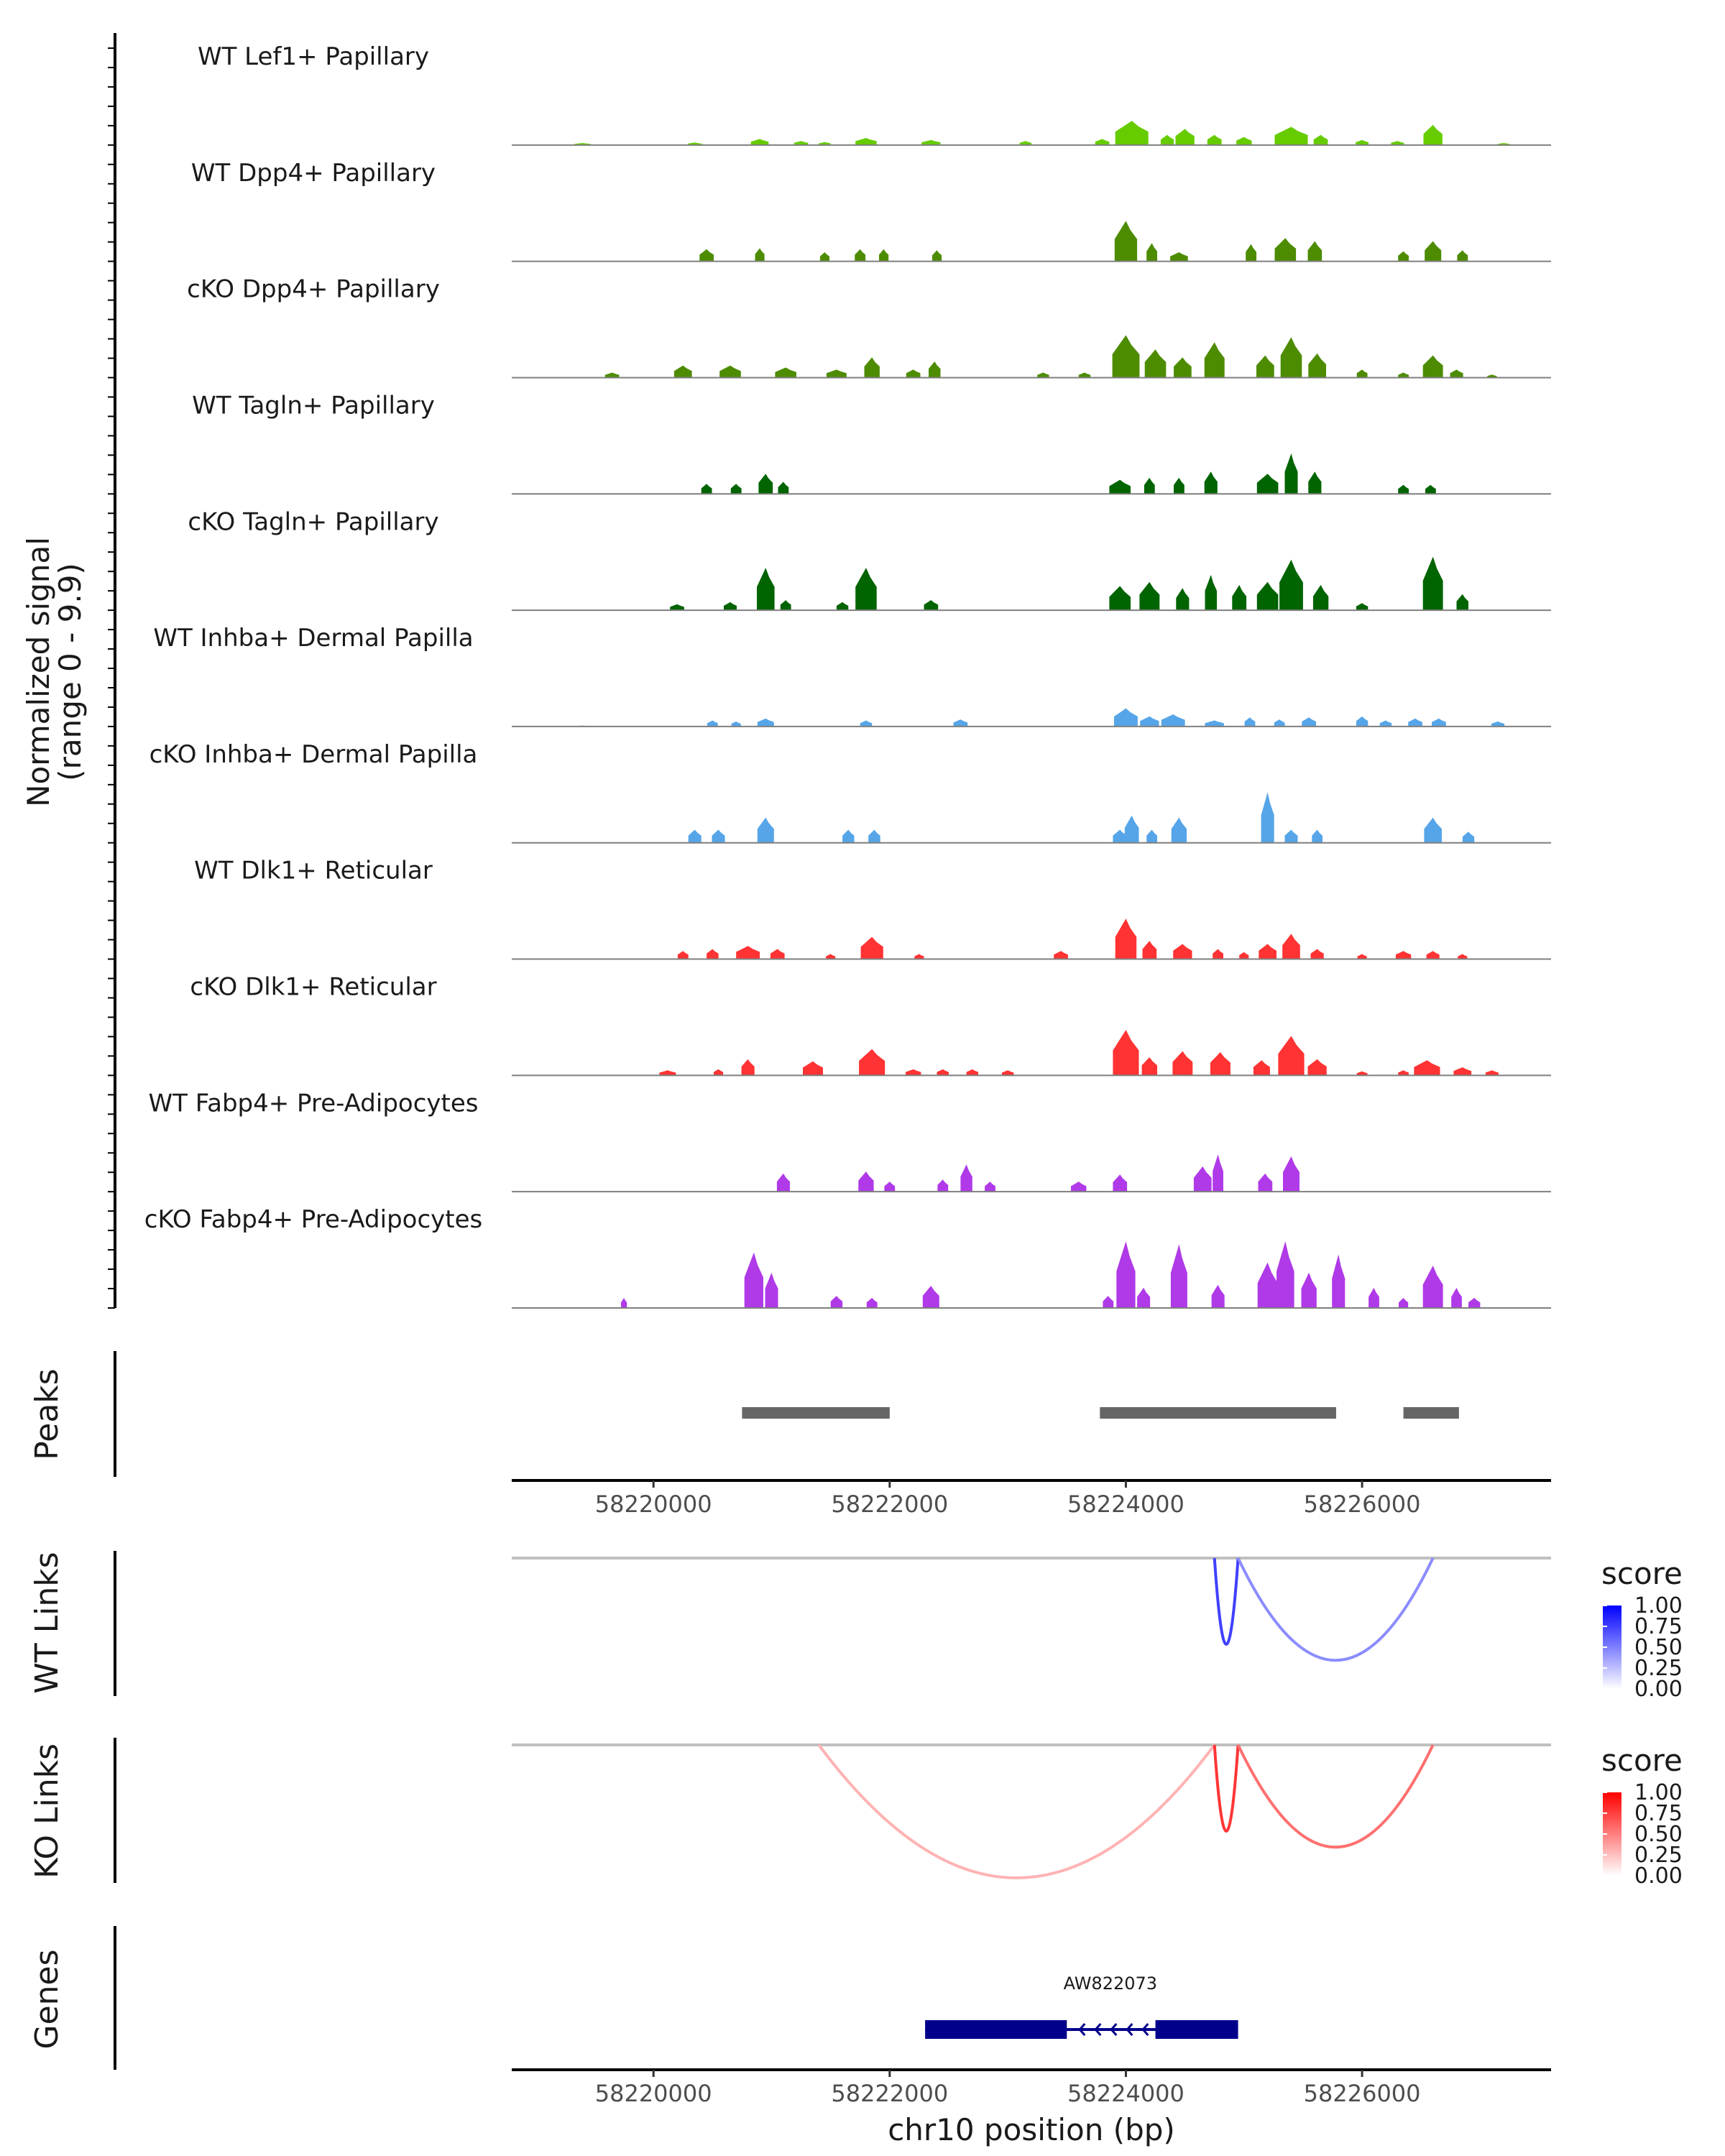  Describe the element at coordinates (313, 1219) in the screenshot. I see `track-label: cKO Fabp4+ Pre-Adipocytes` at that location.